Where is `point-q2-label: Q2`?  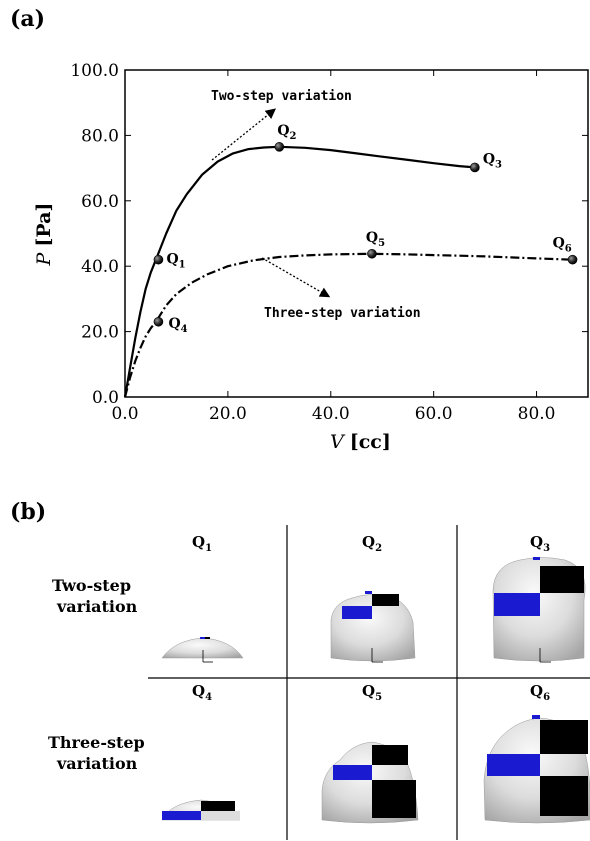
point-q2-label: Q2 is located at coordinates (286, 132).